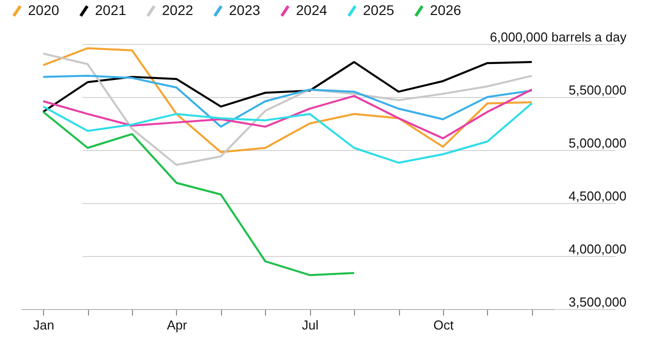  What do you see at coordinates (597, 90) in the screenshot?
I see `y-tick-label: 5,500,000` at bounding box center [597, 90].